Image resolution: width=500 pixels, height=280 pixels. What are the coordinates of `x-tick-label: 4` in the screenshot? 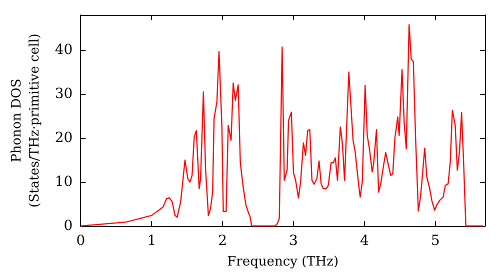 It's located at (364, 241).